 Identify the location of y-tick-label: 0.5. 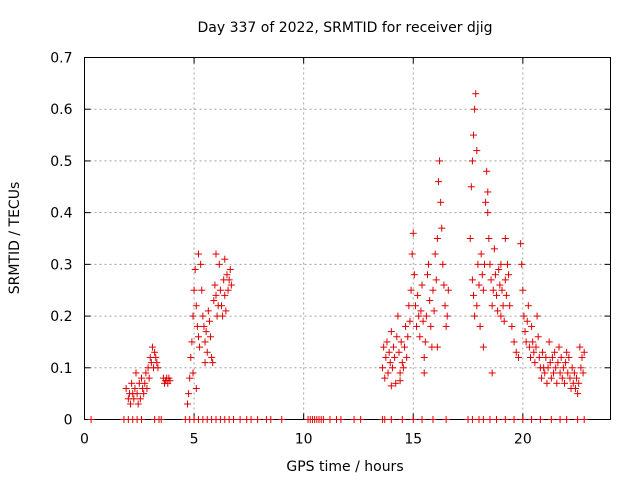
(61, 162).